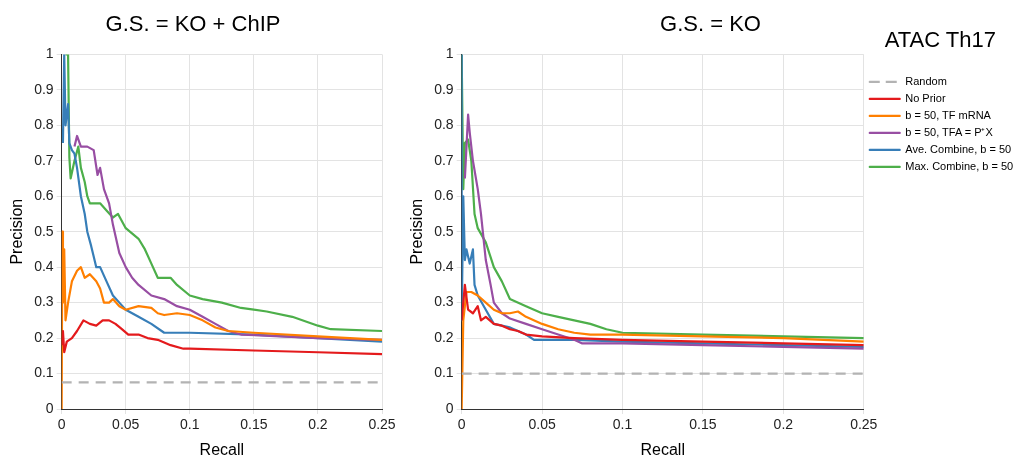 The height and width of the screenshot is (468, 1019). I want to click on chart-title: G.S. = KO, so click(710, 24).